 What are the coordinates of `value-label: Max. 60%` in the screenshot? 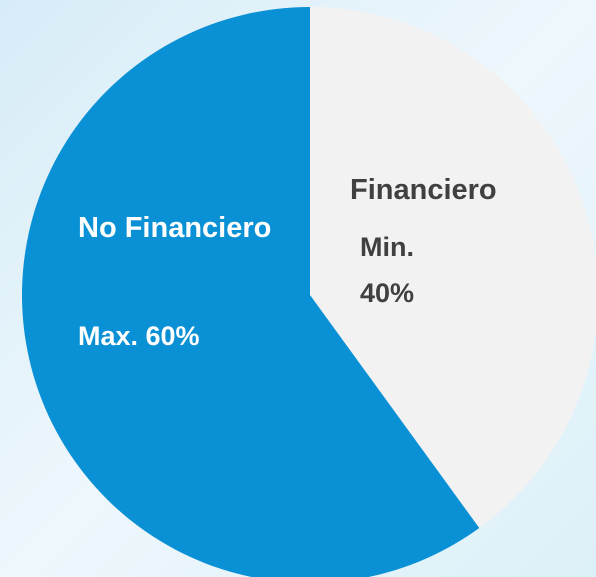 It's located at (139, 336).